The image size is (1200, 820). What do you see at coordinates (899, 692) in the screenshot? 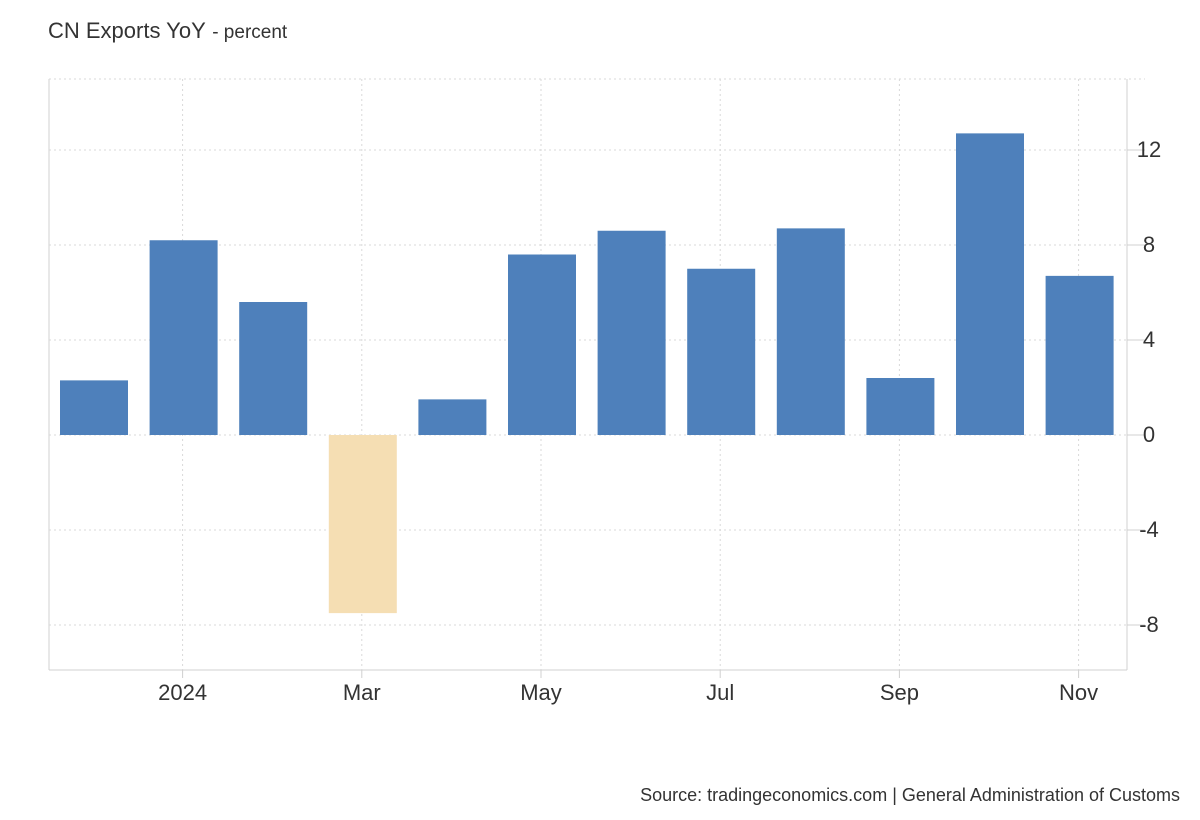
I see `x-tick-label: Sep` at bounding box center [899, 692].